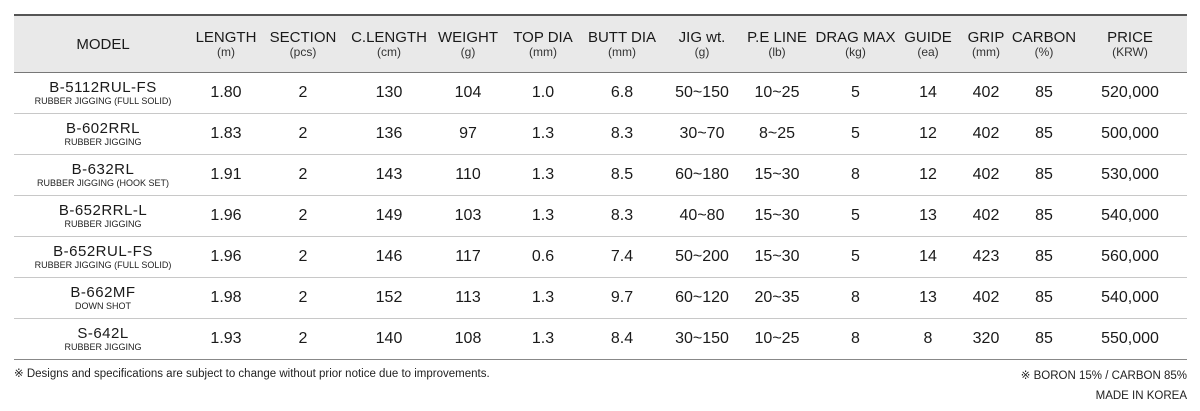 The width and height of the screenshot is (1200, 411). What do you see at coordinates (1141, 396) in the screenshot?
I see `origin-note: MADE IN KOREA` at bounding box center [1141, 396].